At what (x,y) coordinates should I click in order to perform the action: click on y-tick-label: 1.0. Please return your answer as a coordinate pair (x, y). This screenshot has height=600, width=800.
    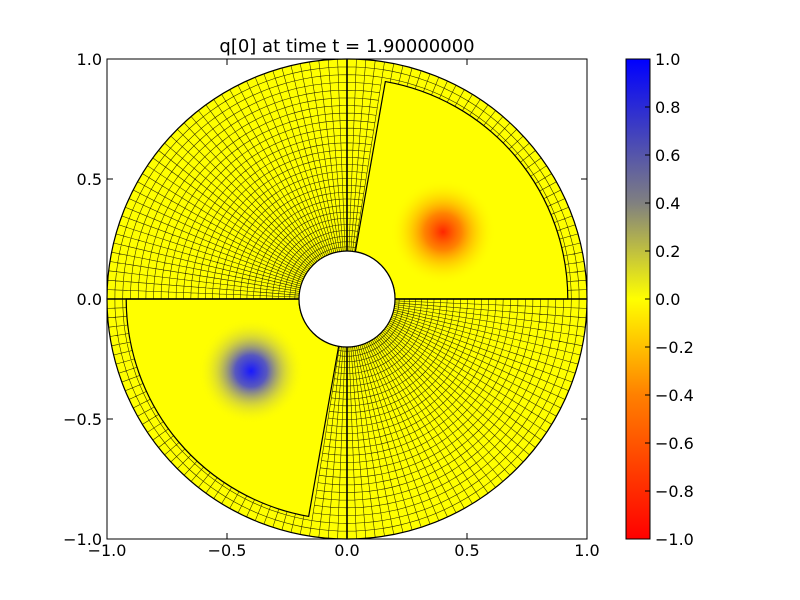
    Looking at the image, I should click on (89, 59).